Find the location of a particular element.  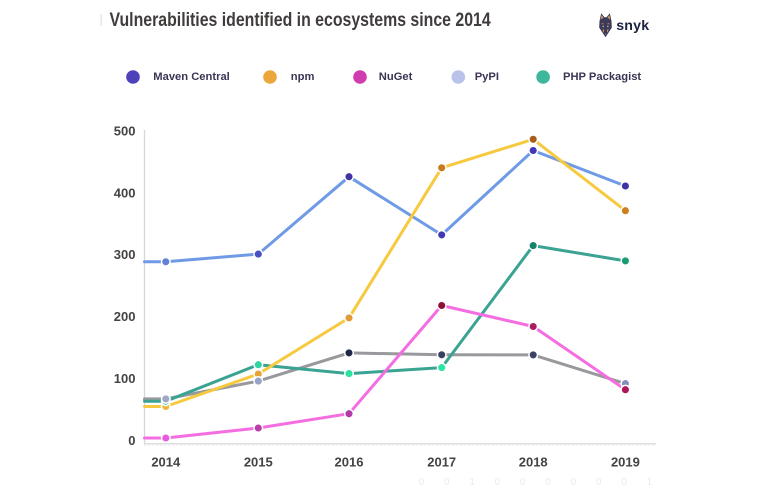

svg-text: 2014 is located at coordinates (166, 462).